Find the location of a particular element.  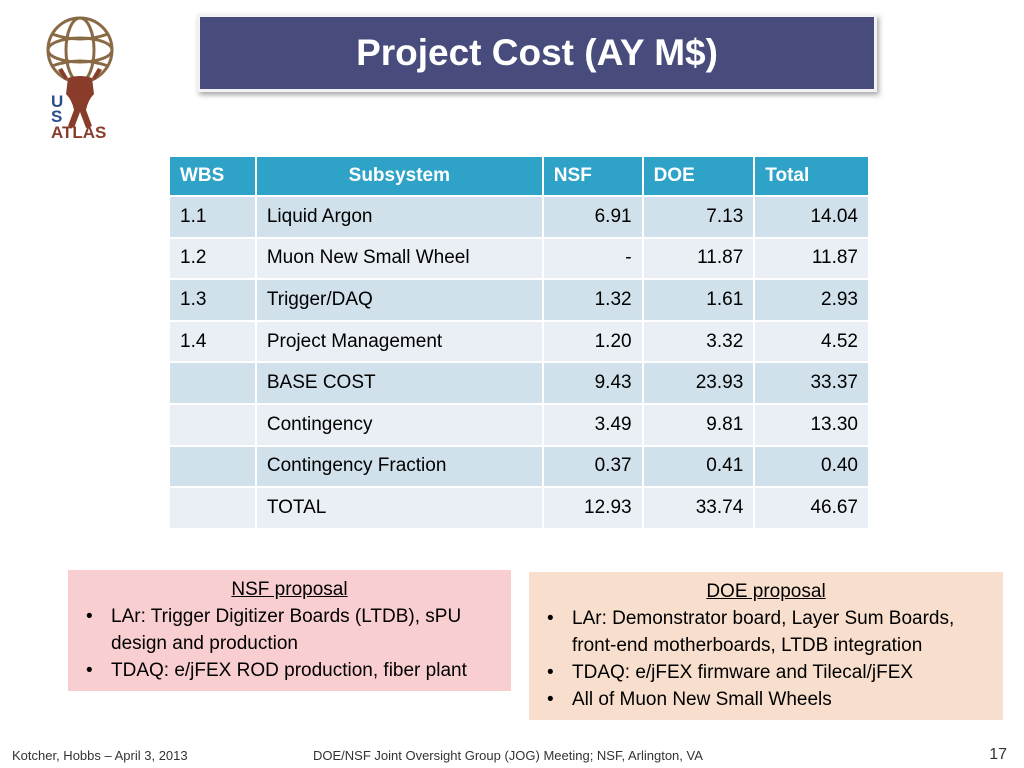

table-row: 1.4 Project Management 1.20 3.32 4.52 is located at coordinates (519, 341).